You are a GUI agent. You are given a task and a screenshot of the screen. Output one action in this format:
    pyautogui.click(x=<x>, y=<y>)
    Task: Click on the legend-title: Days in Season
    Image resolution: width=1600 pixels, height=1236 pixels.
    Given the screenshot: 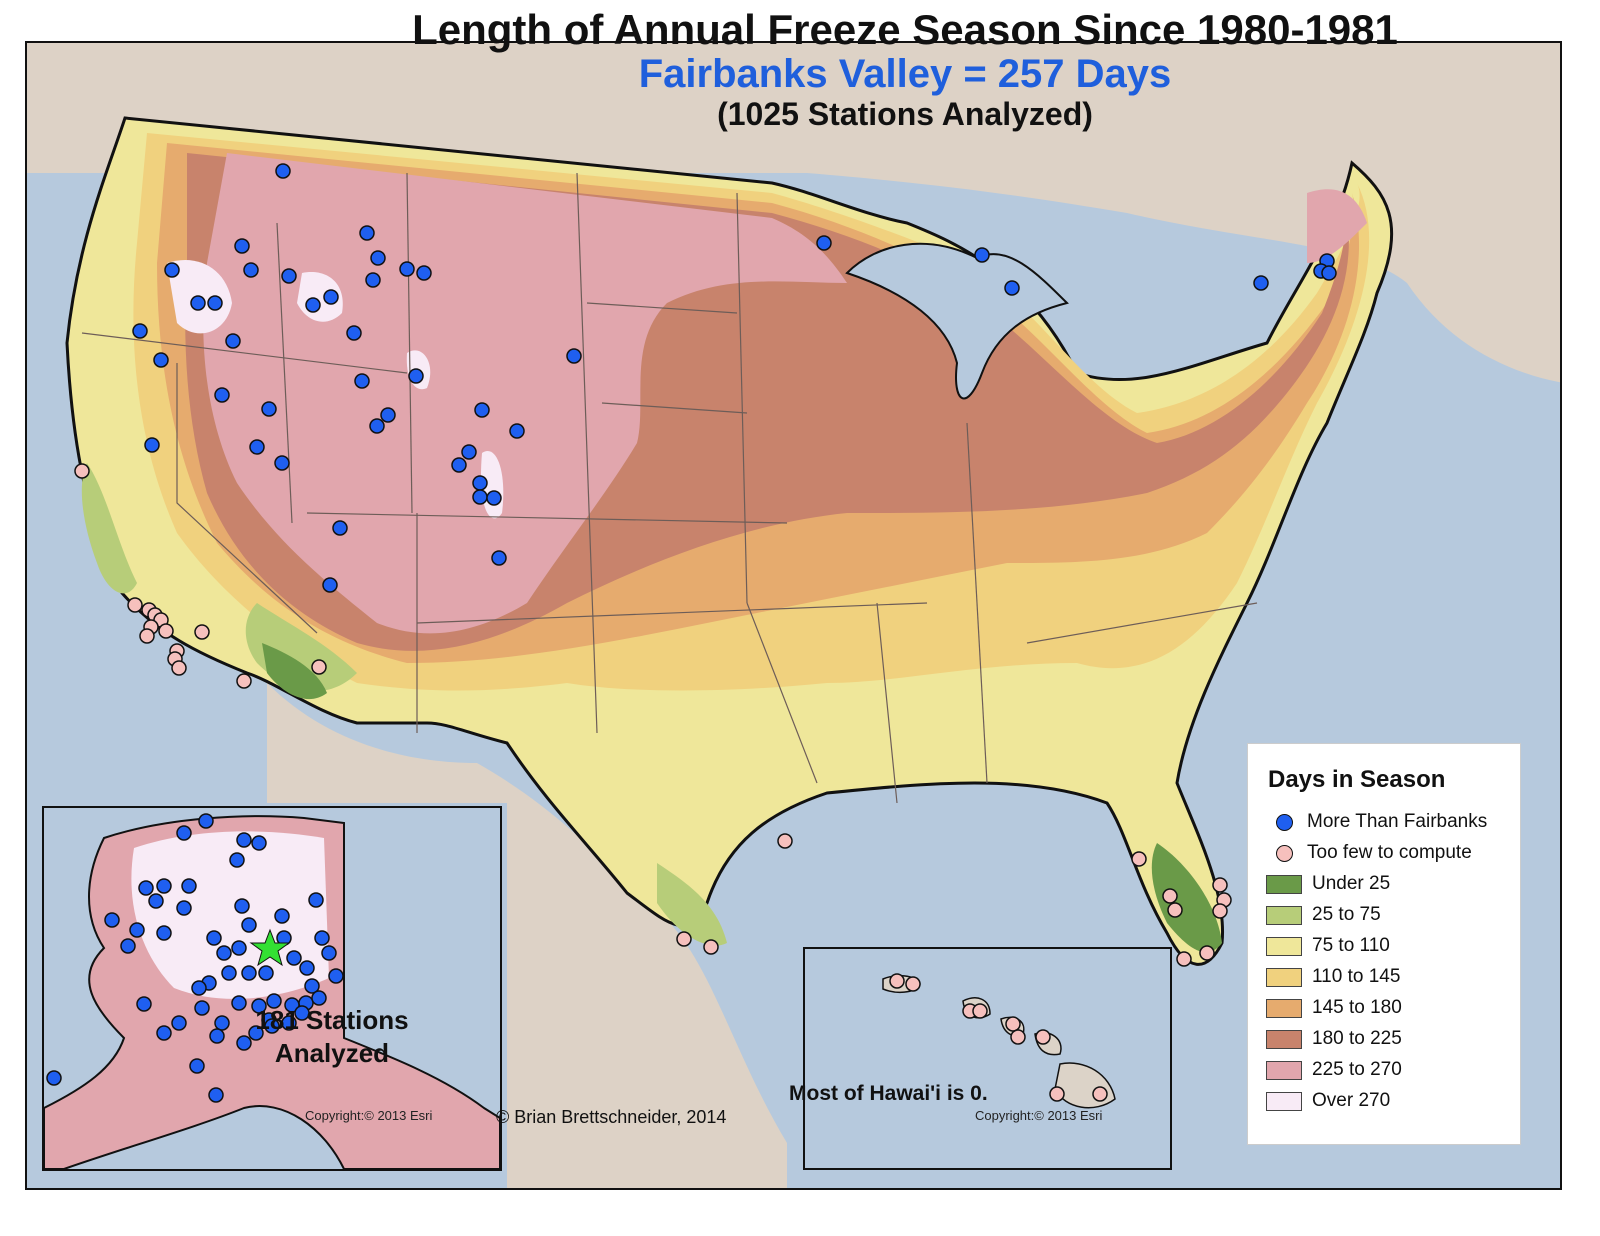 What is the action you would take?
    pyautogui.click(x=1357, y=779)
    